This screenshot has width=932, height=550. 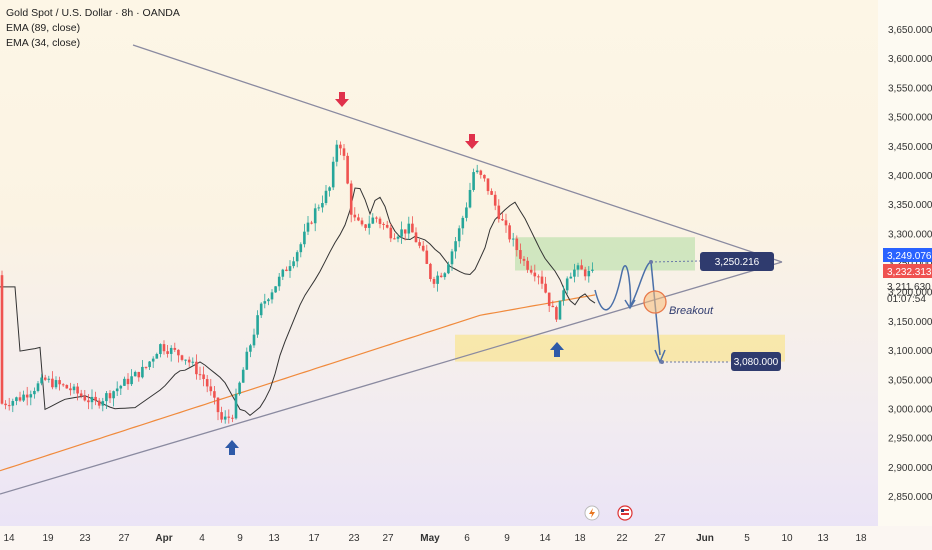 I want to click on flash-icon, so click(x=592, y=513).